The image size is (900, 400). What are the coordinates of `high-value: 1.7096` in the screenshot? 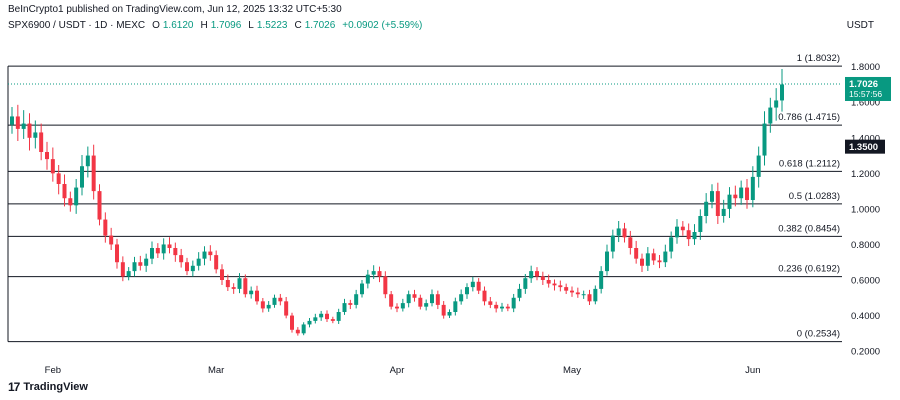 It's located at (226, 25).